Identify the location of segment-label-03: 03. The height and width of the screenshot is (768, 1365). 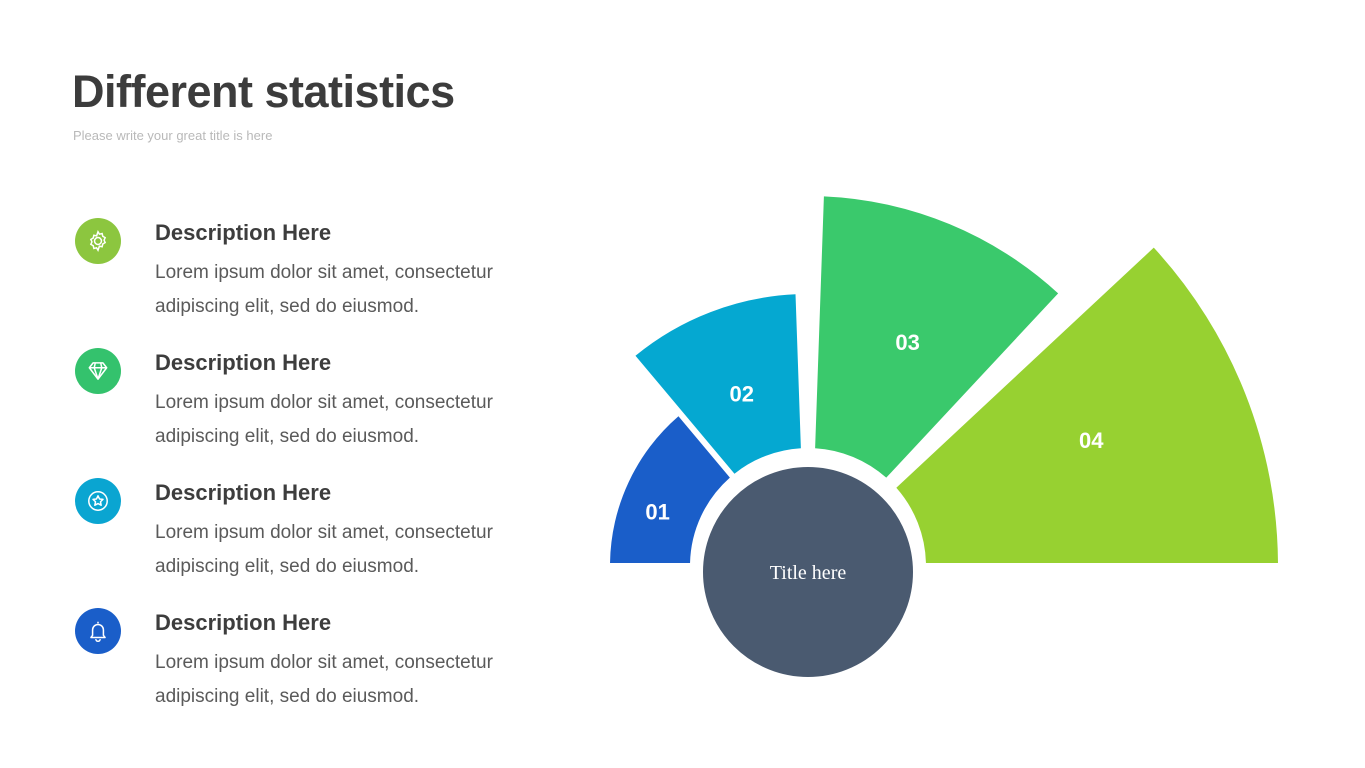
(907, 342).